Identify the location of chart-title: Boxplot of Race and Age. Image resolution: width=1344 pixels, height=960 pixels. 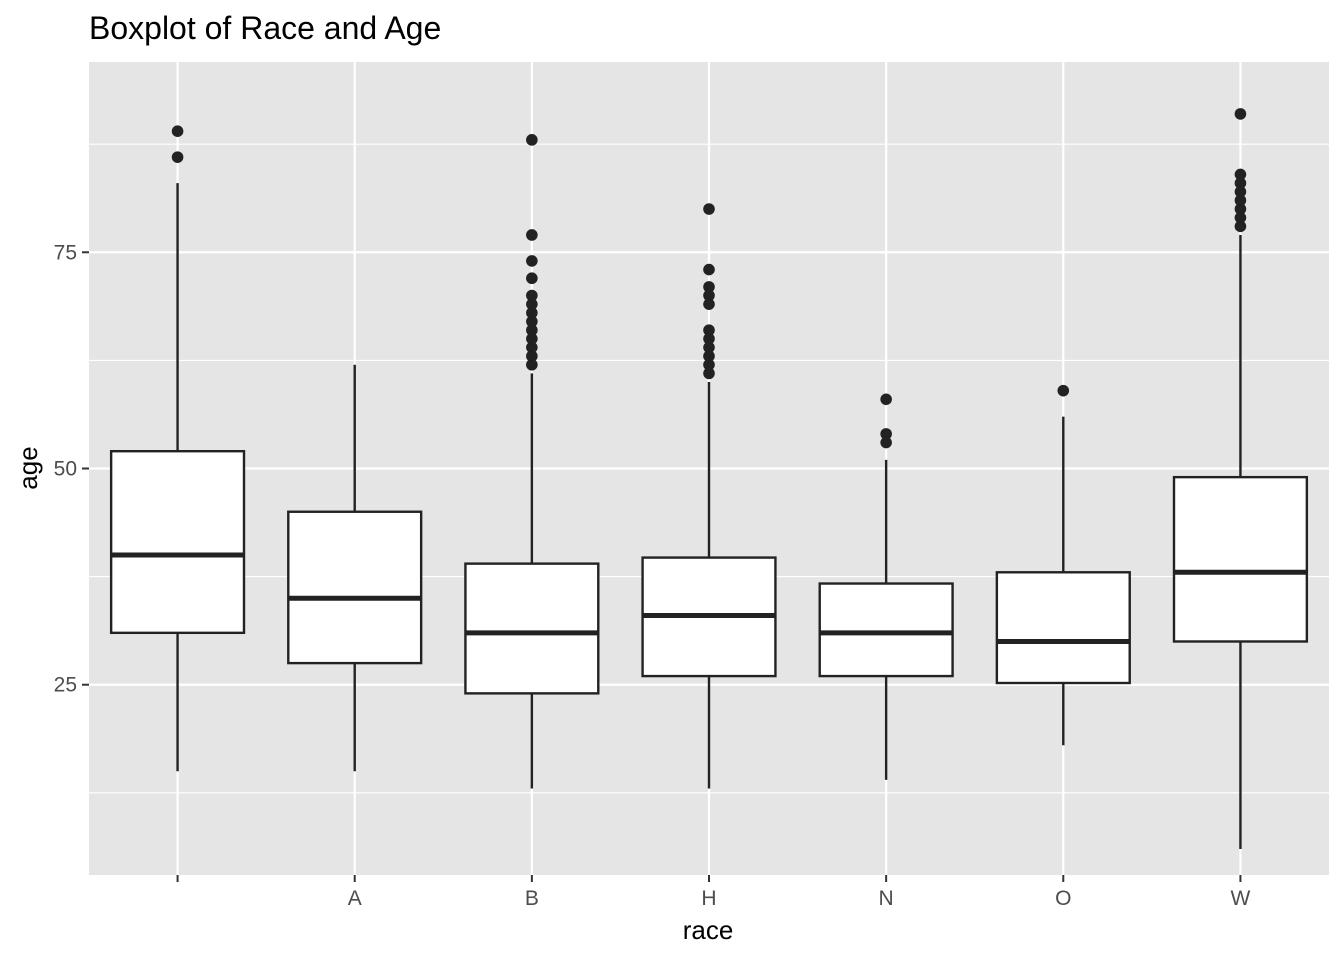
(265, 28).